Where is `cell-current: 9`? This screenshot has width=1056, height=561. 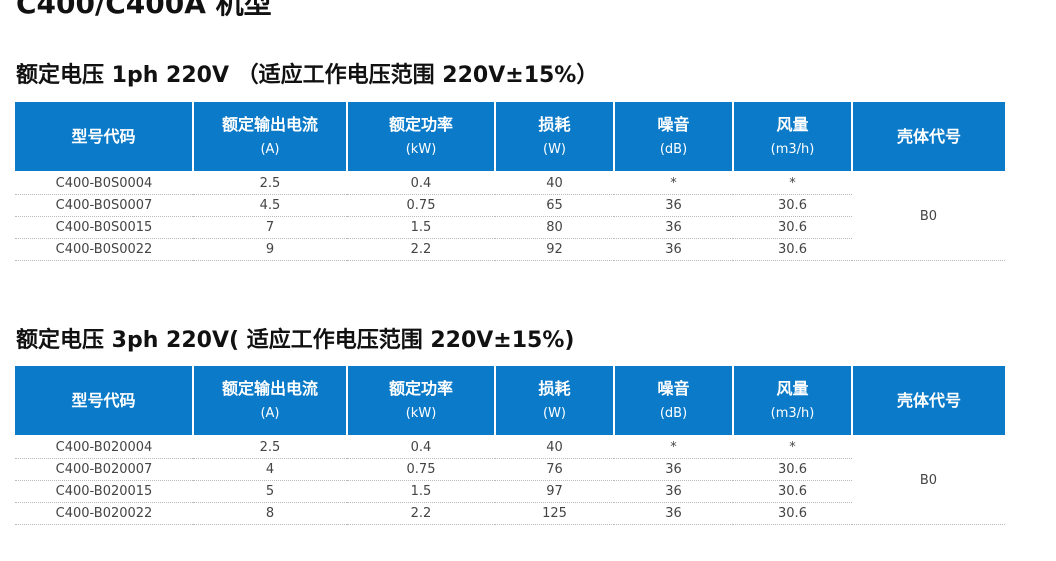 cell-current: 9 is located at coordinates (270, 249).